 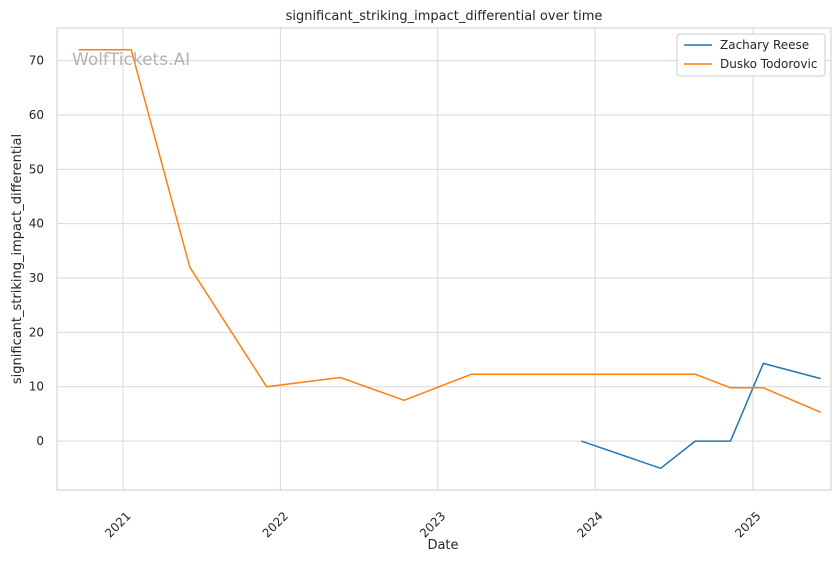 I want to click on y-axis-title: significant_striking_impact_differential, so click(x=17, y=259).